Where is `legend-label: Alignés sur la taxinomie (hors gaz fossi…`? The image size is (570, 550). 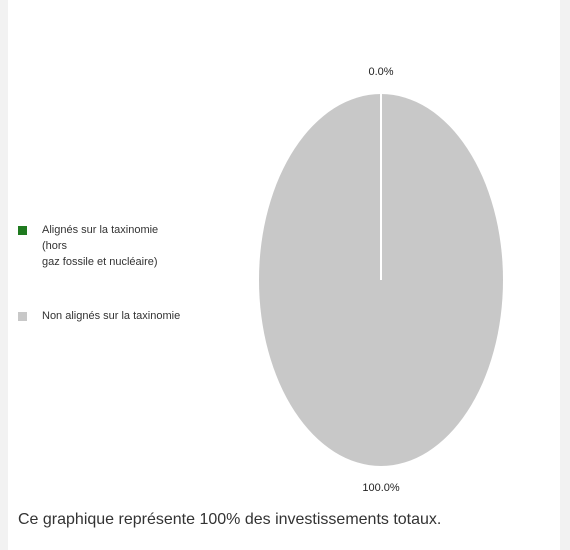 legend-label: Alignés sur la taxinomie (hors gaz fossi… is located at coordinates (100, 246).